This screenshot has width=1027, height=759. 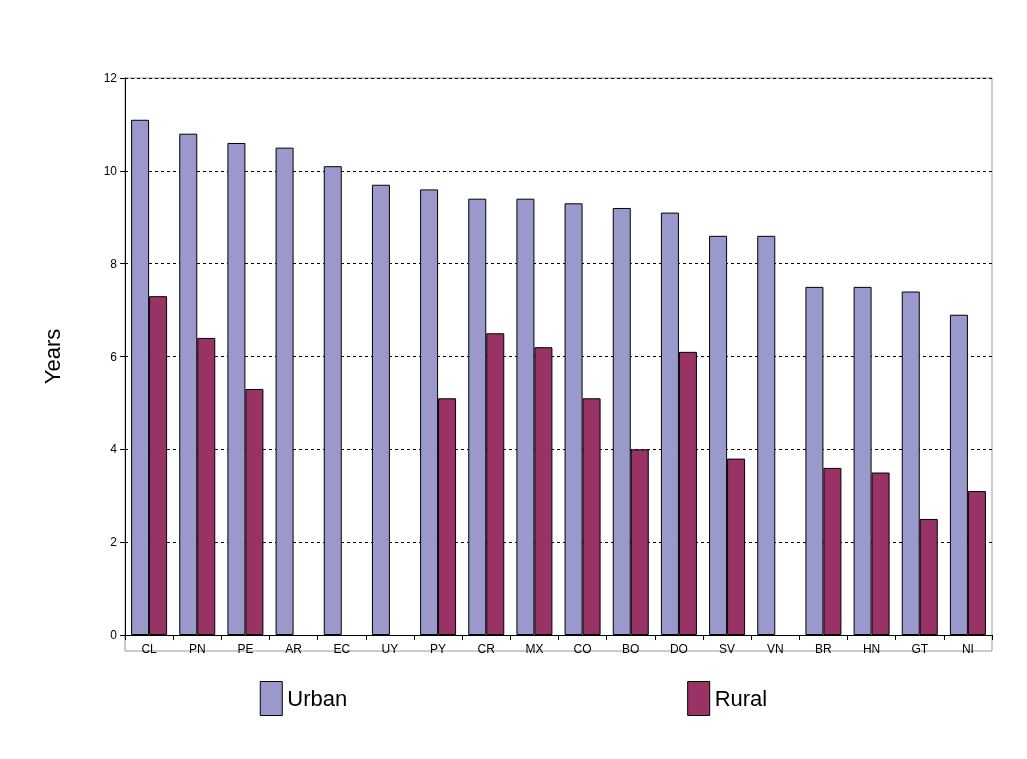 I want to click on x-tick-label: VN, so click(x=775, y=649).